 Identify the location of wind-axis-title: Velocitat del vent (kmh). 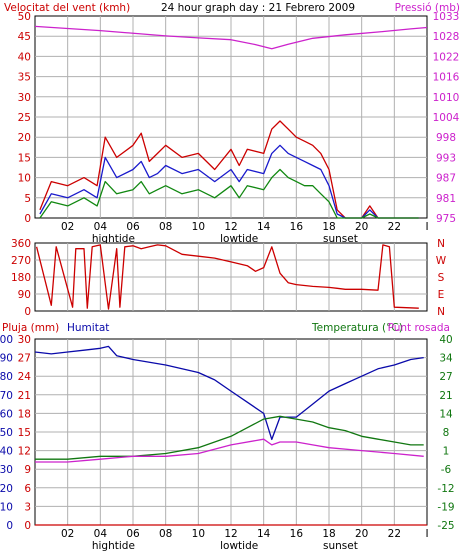
(67, 8).